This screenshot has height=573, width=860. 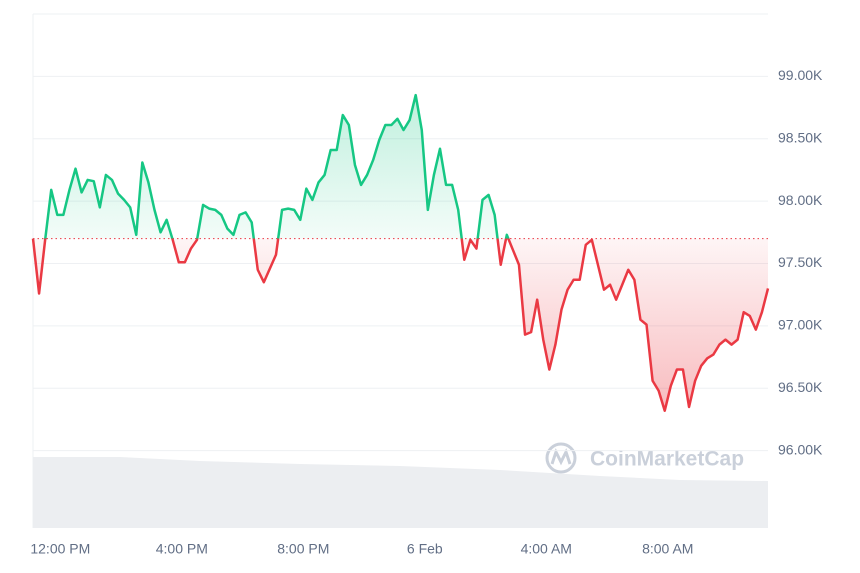 I want to click on x-tick-label: 6 Feb, so click(x=425, y=549).